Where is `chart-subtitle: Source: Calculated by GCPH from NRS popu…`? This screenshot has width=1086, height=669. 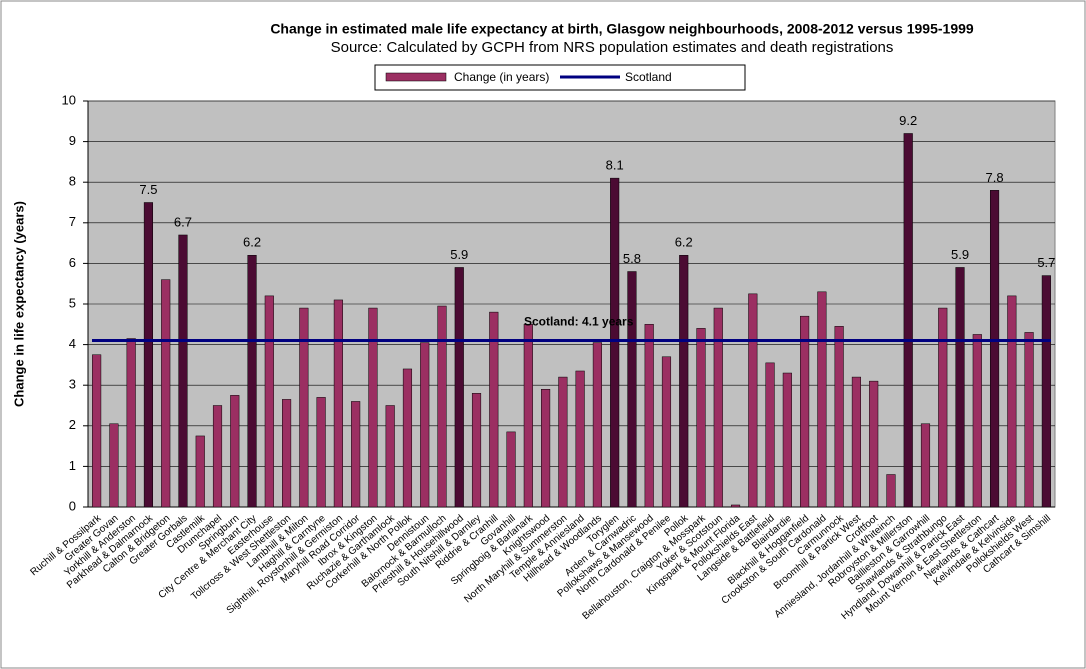 chart-subtitle: Source: Calculated by GCPH from NRS popu… is located at coordinates (612, 47).